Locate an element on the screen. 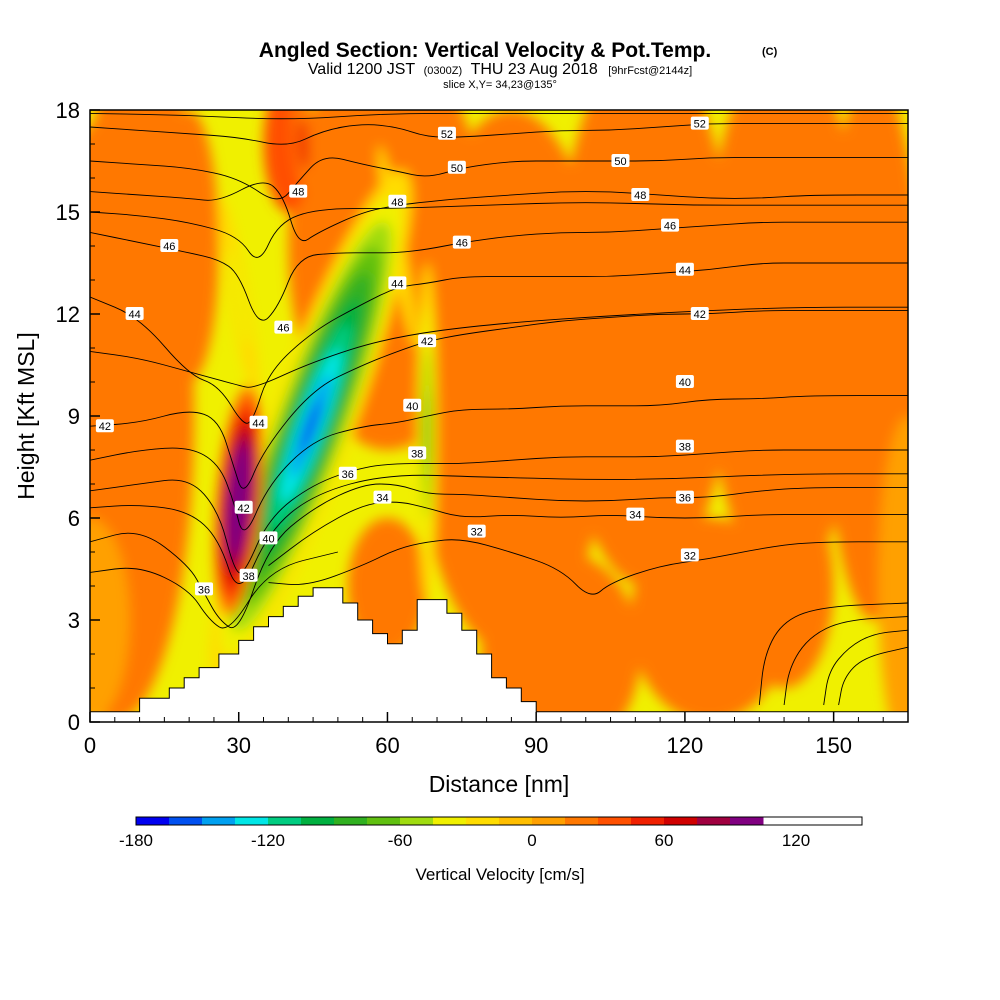  slice-info: slice X,Y= 34,23@135° is located at coordinates (500, 85).